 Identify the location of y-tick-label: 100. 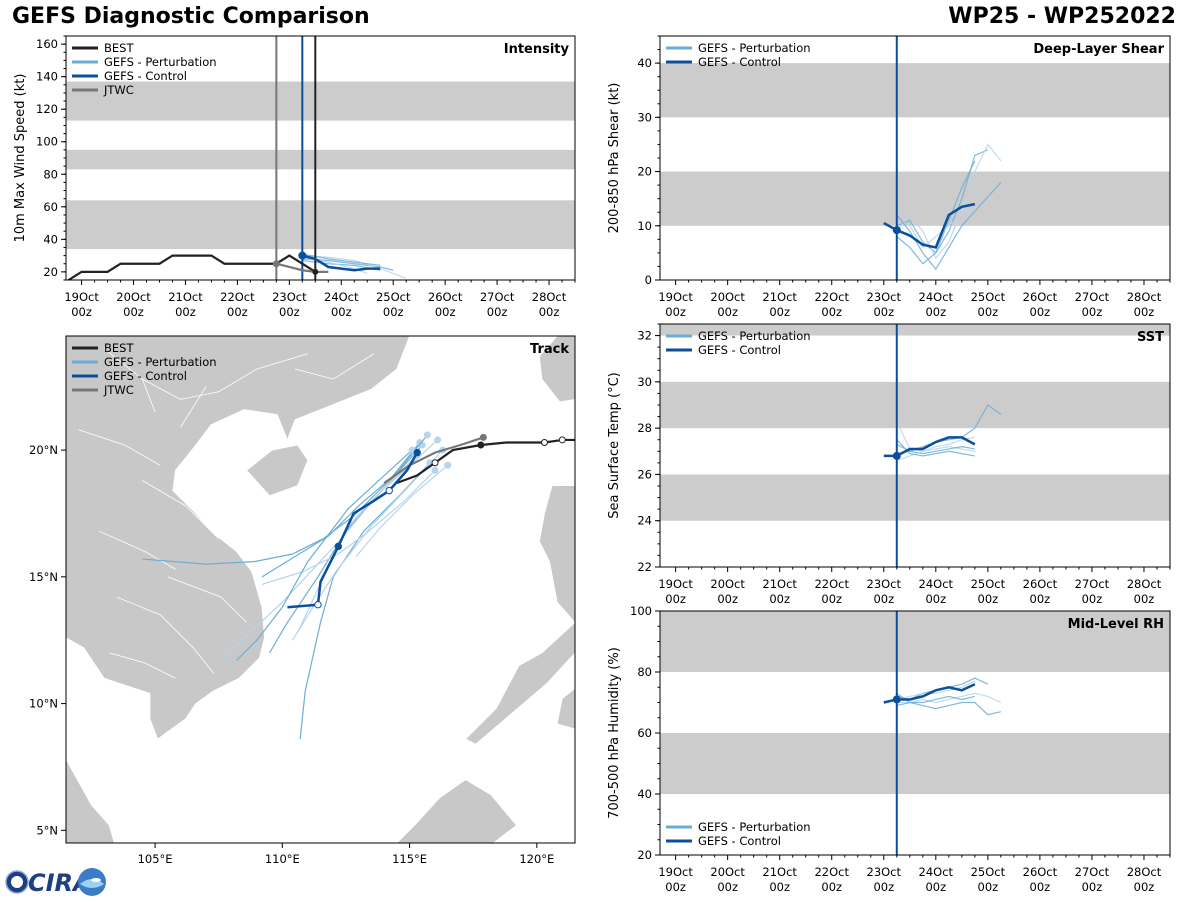
(47, 142).